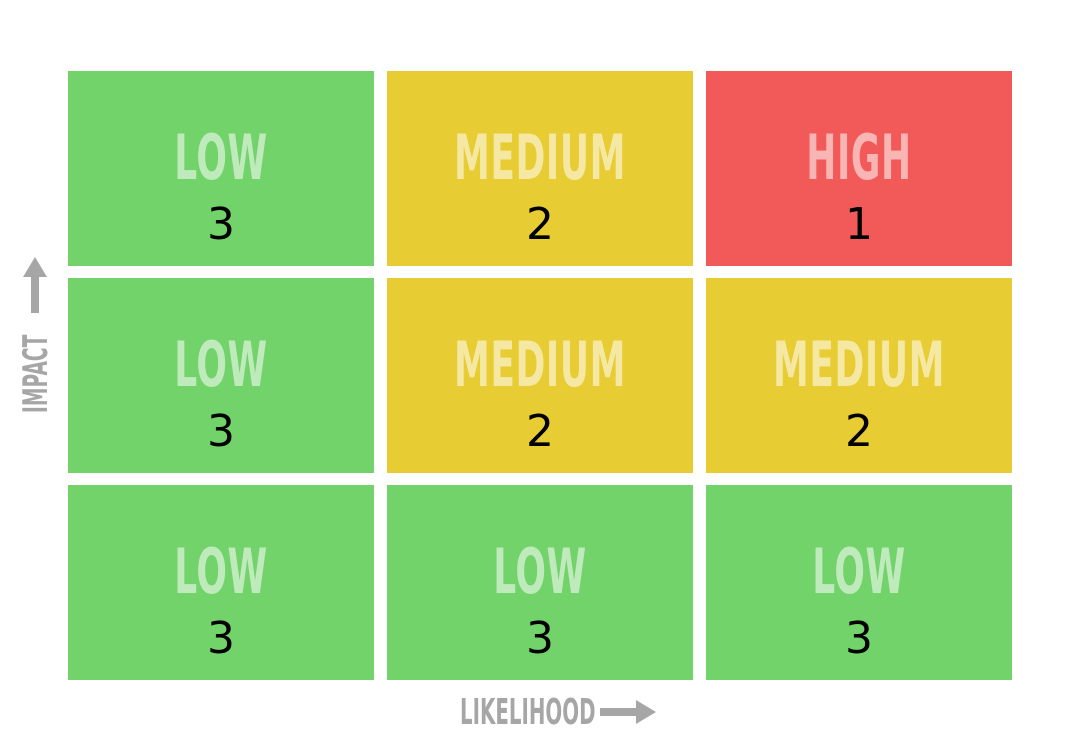  I want to click on arrow-right-icon, so click(628, 712).